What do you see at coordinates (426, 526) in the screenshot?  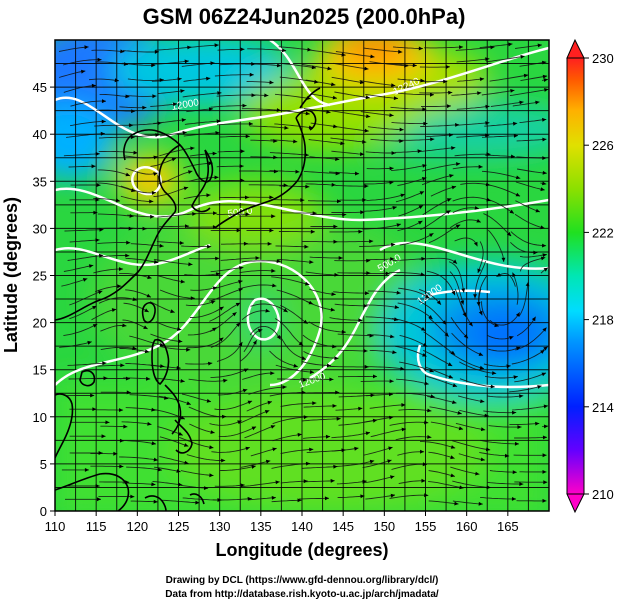 I see `x-tick-label: 155` at bounding box center [426, 526].